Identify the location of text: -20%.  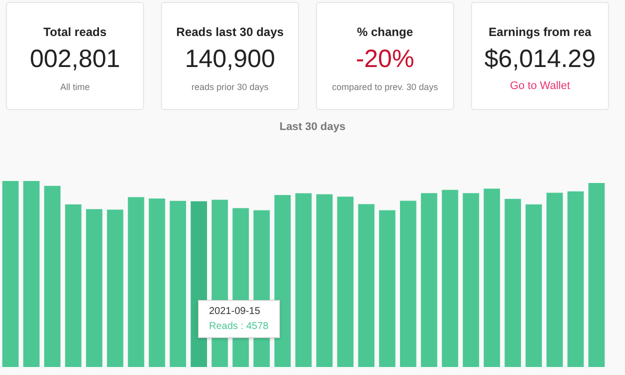
(385, 59).